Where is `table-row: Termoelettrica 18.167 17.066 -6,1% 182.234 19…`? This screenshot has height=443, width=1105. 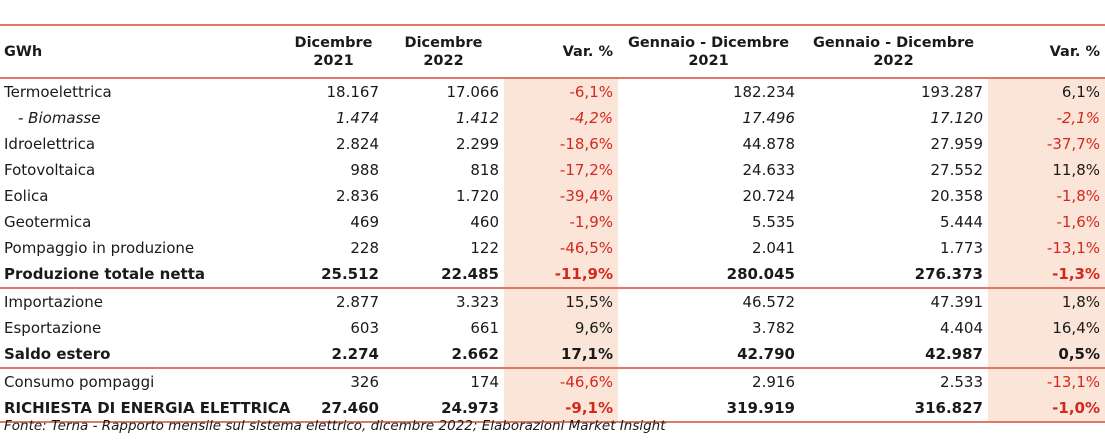
table-row: Termoelettrica 18.167 17.066 -6,1% 182.234 19… is located at coordinates (552, 91).